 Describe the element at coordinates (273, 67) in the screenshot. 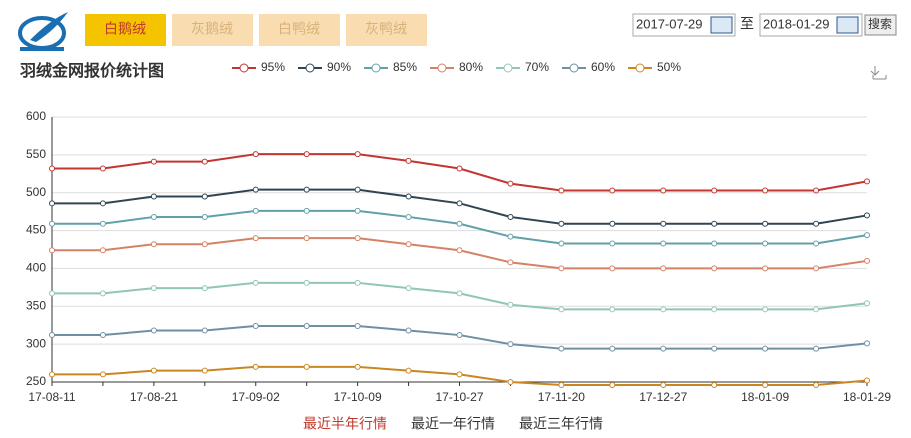

I see `legend-label: 95%` at that location.